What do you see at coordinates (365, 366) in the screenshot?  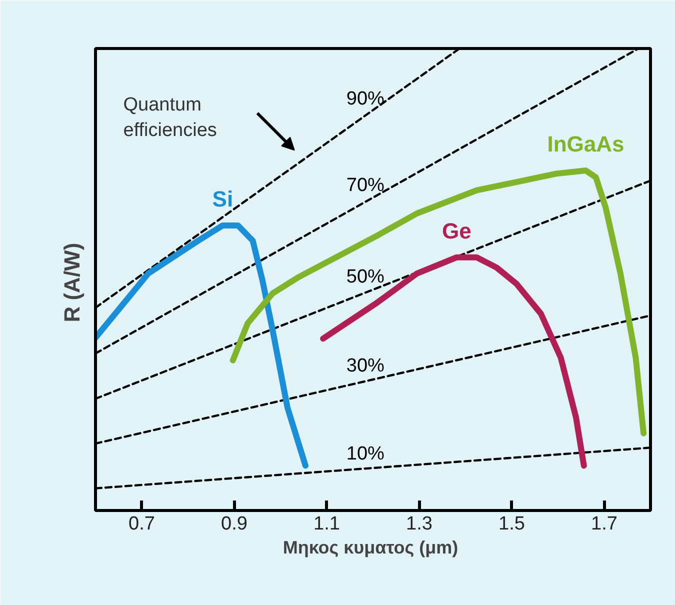 I see `series-label: 30%` at bounding box center [365, 366].